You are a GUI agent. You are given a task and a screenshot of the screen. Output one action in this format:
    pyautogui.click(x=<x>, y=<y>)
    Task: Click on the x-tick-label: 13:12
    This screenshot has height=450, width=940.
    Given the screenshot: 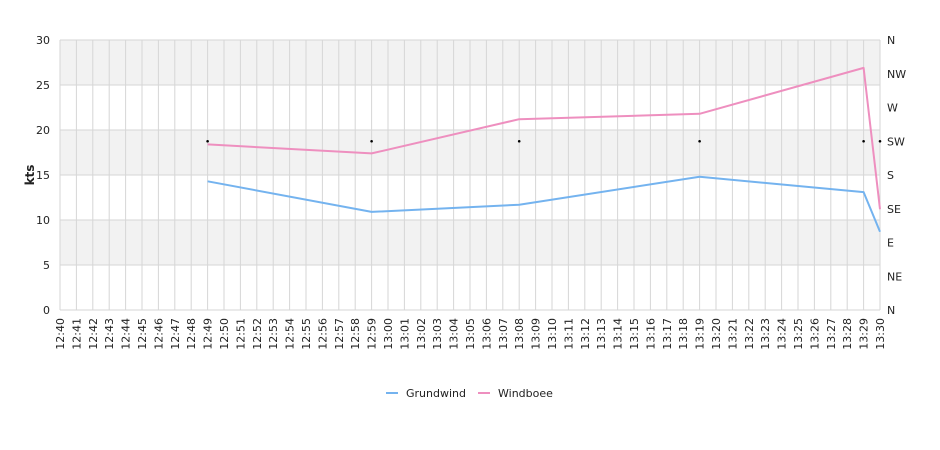 What is the action you would take?
    pyautogui.click(x=585, y=334)
    